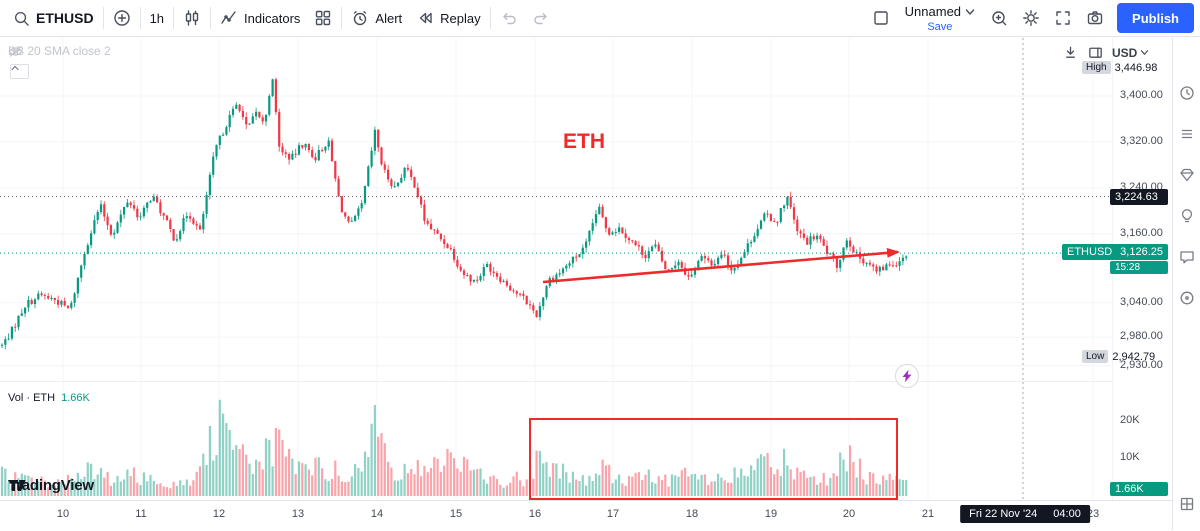 This screenshot has width=1200, height=531. I want to click on date-badge: Fri 22 Nov '24 04:00, so click(1025, 514).